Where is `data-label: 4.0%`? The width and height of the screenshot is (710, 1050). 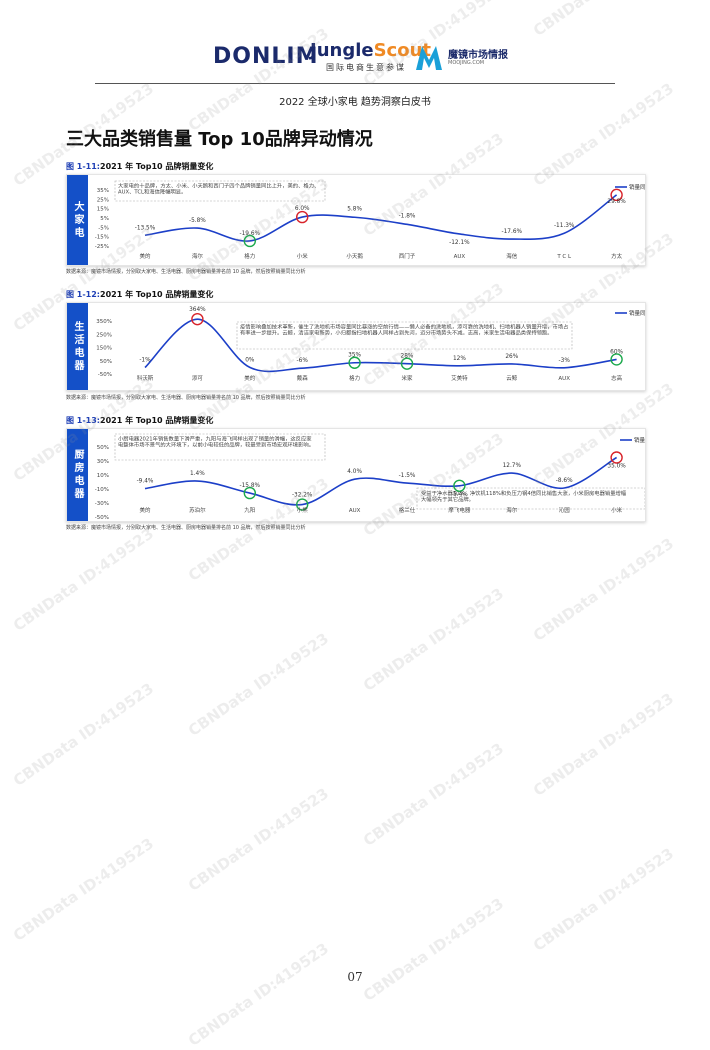 data-label: 4.0% is located at coordinates (354, 472).